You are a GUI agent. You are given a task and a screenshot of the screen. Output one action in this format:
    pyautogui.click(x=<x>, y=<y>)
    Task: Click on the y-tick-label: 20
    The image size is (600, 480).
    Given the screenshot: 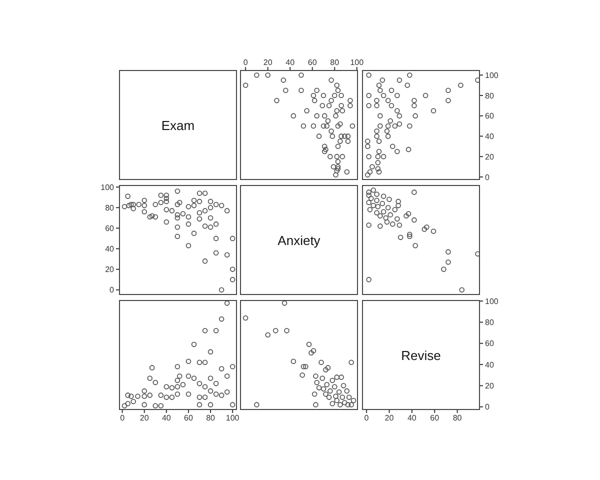 What is the action you would take?
    pyautogui.click(x=489, y=157)
    